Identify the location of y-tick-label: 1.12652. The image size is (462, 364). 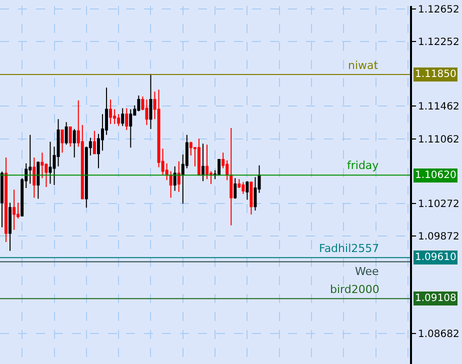
(439, 10).